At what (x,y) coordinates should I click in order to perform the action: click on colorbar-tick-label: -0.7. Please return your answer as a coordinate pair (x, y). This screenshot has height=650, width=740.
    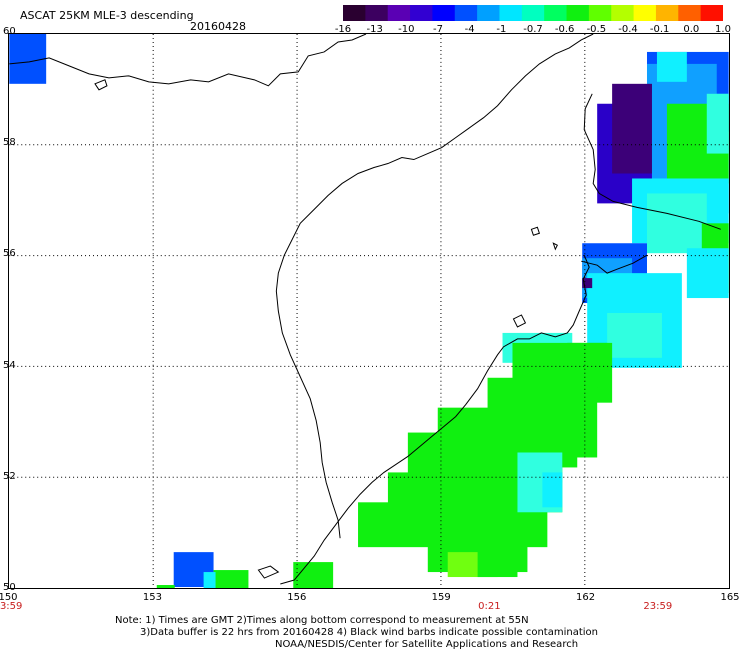
    Looking at the image, I should click on (533, 29).